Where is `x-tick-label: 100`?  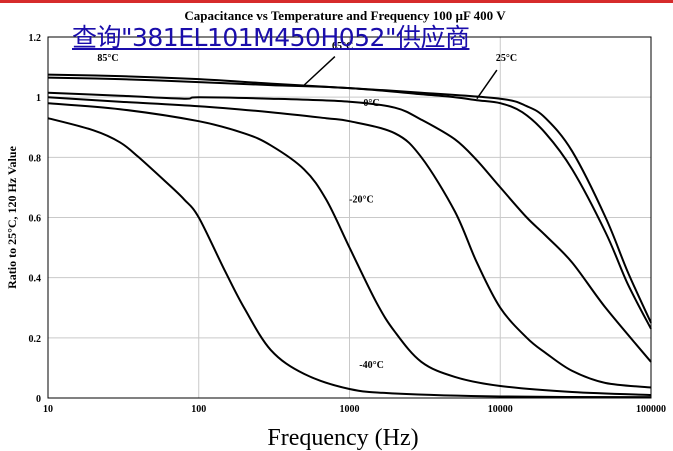 x-tick-label: 100 is located at coordinates (198, 409).